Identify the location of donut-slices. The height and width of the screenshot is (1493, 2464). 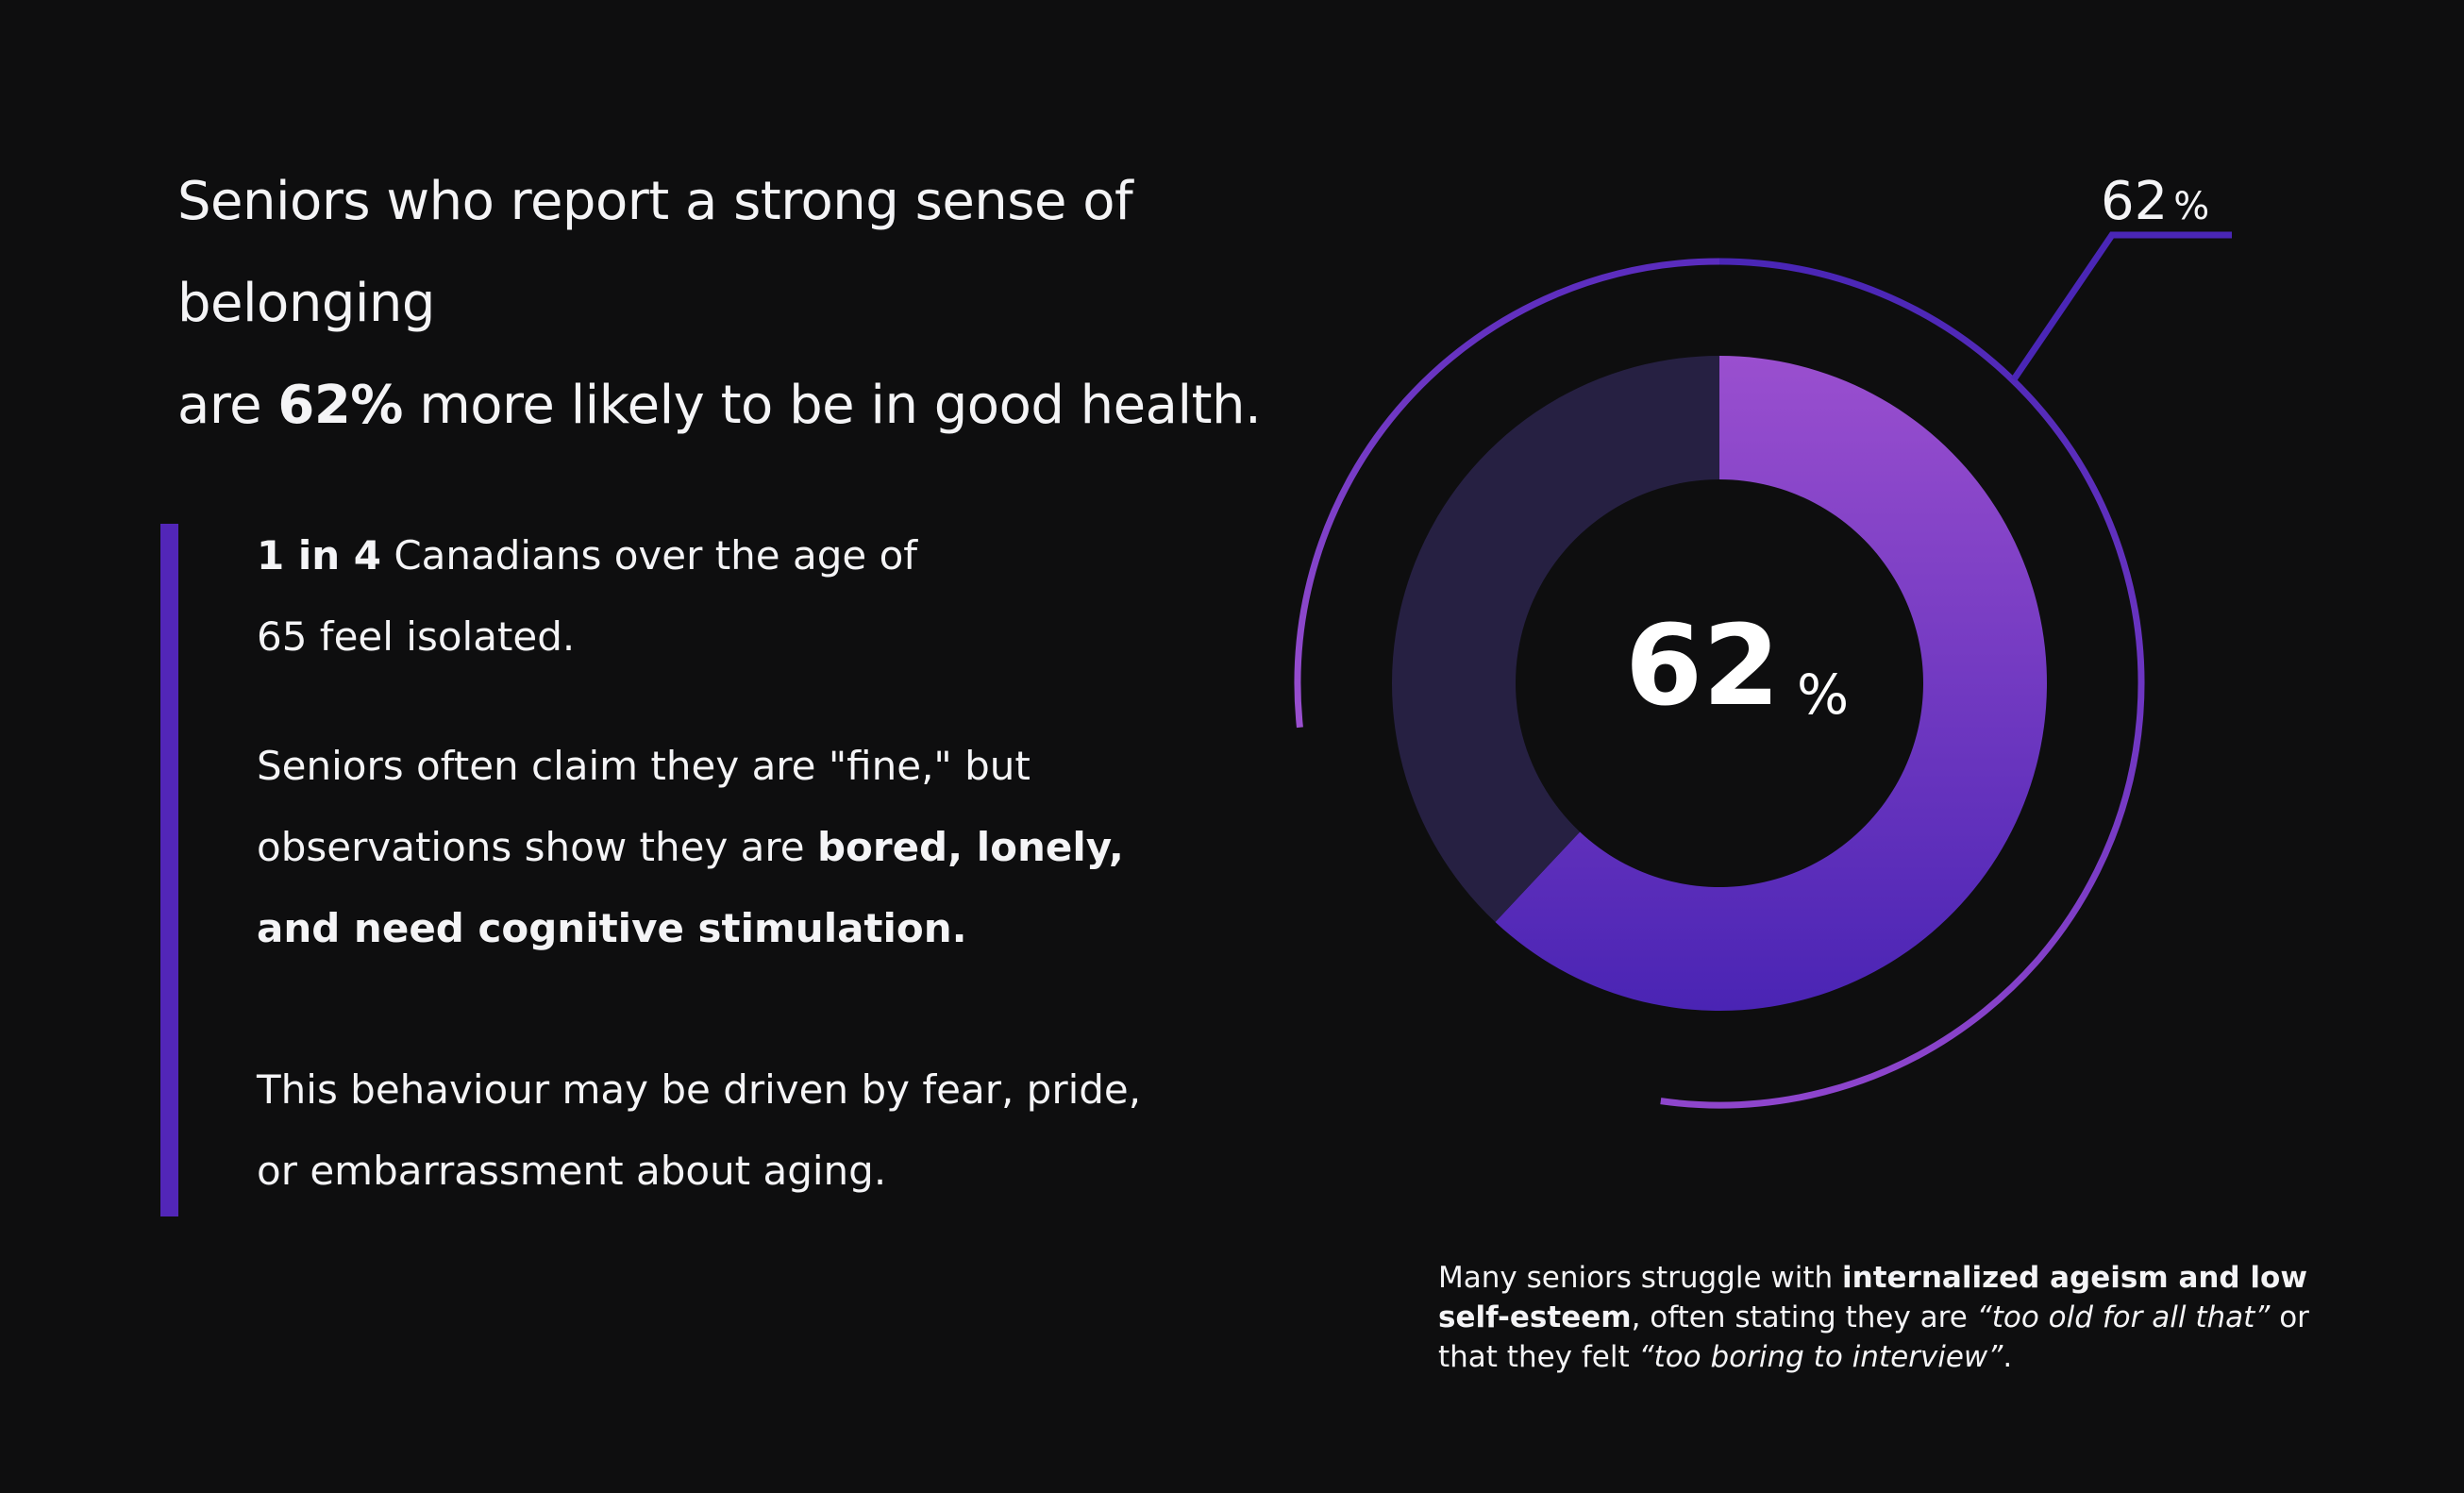
(1719, 684).